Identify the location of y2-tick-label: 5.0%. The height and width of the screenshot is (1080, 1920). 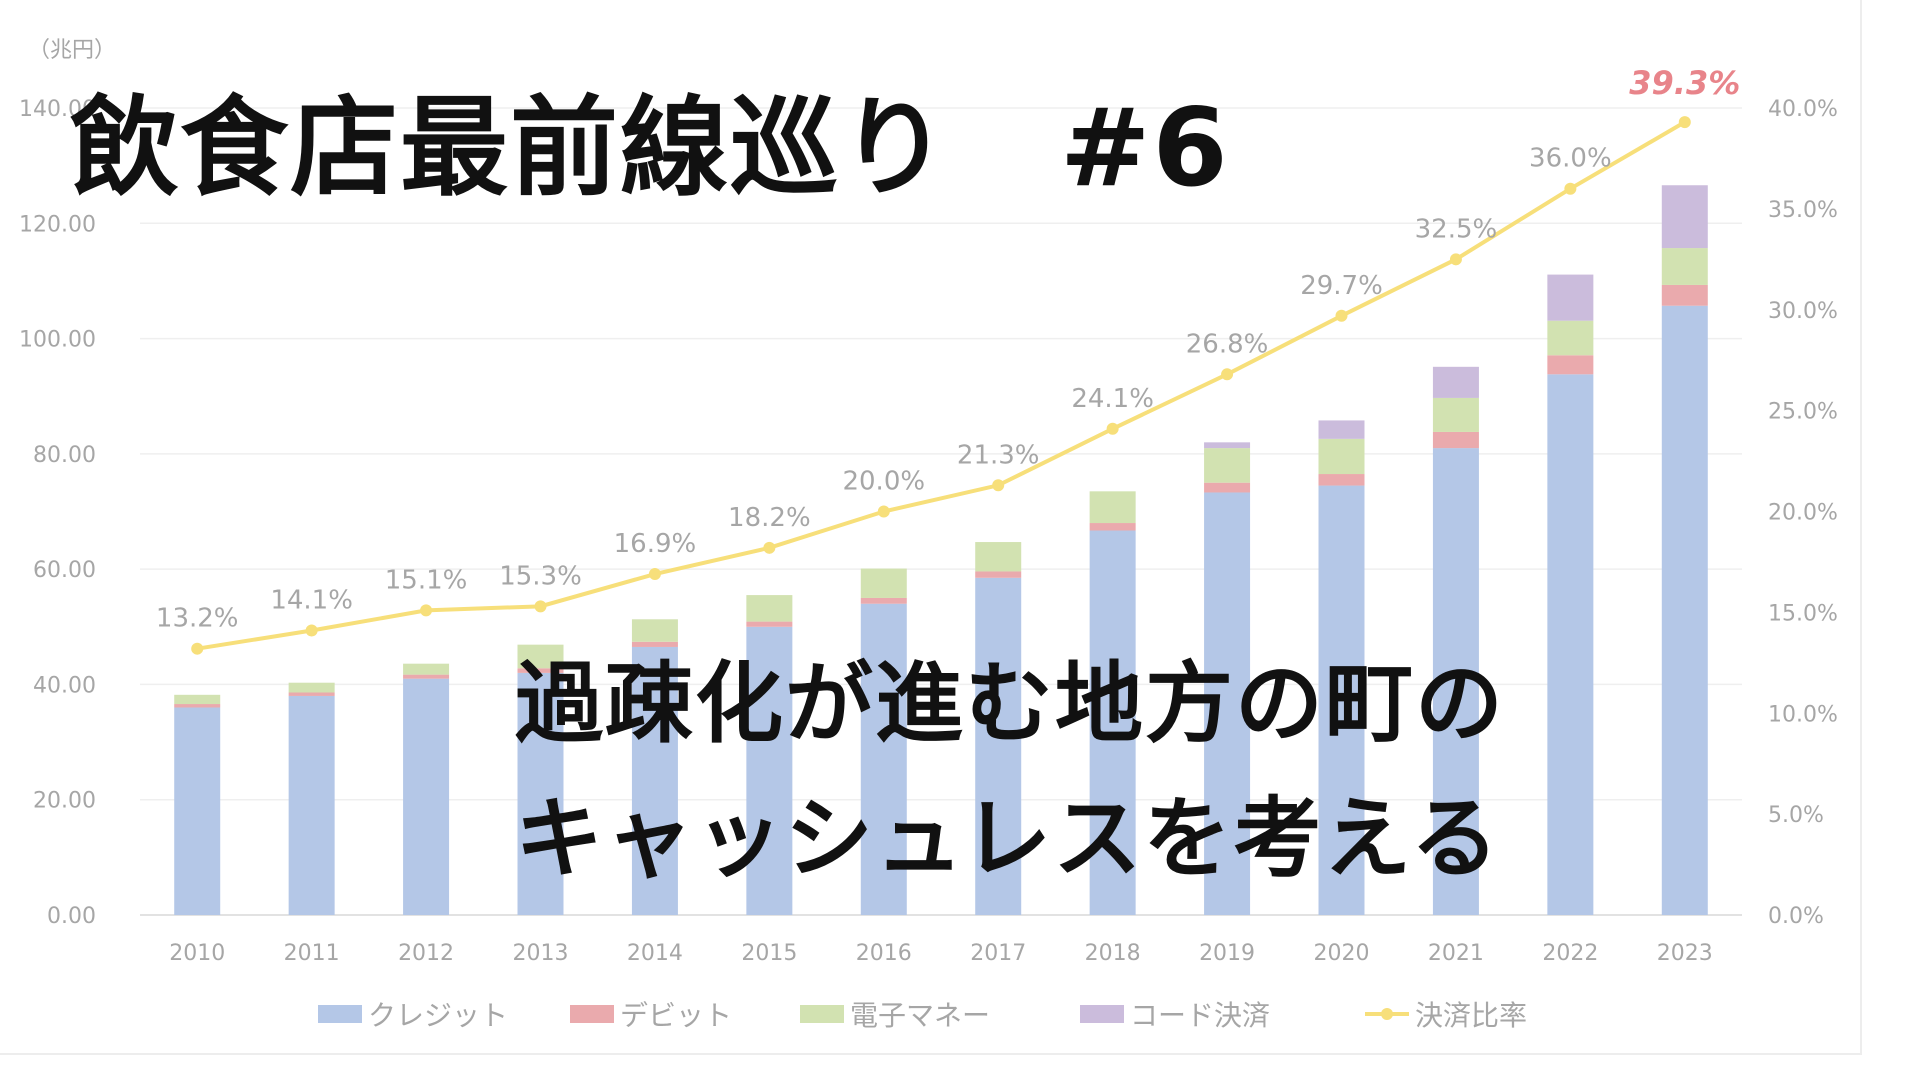
(1796, 815).